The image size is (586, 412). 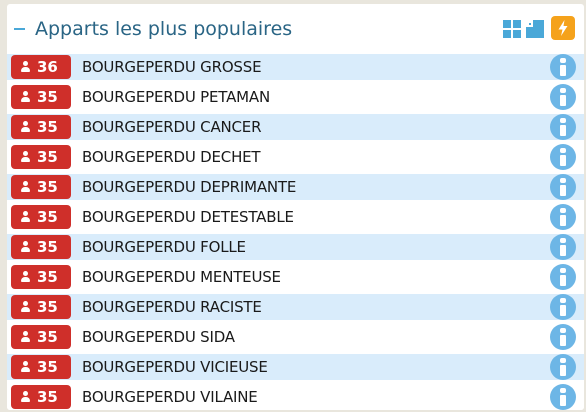 I want to click on panel-title: Apparts les plus populaires, so click(x=164, y=29).